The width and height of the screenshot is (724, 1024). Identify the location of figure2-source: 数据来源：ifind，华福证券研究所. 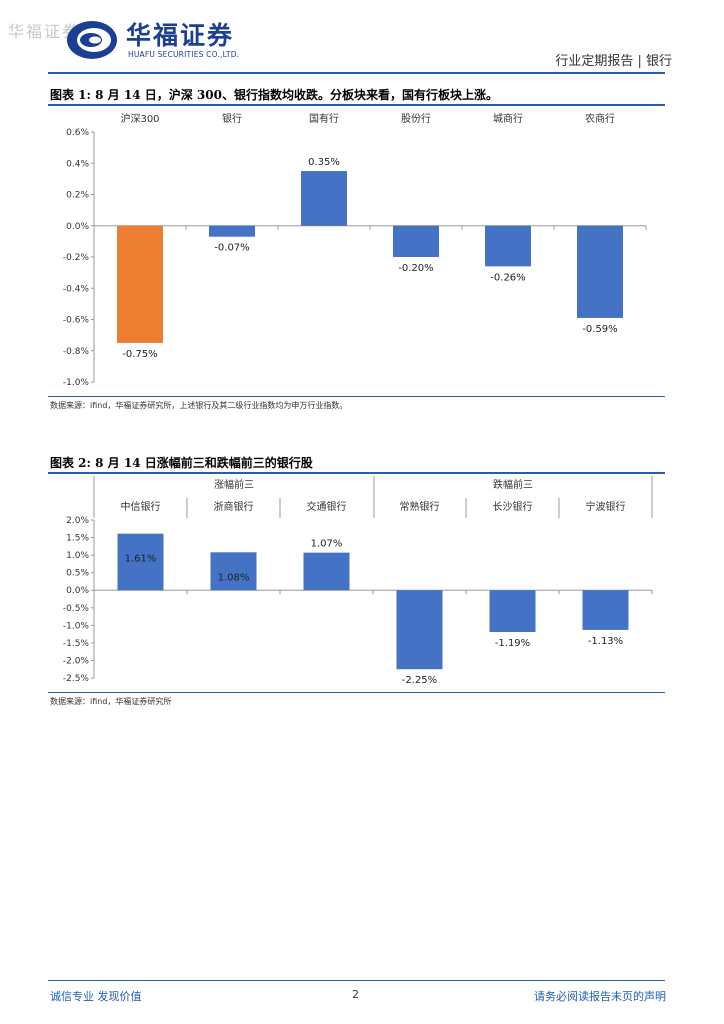
(111, 701).